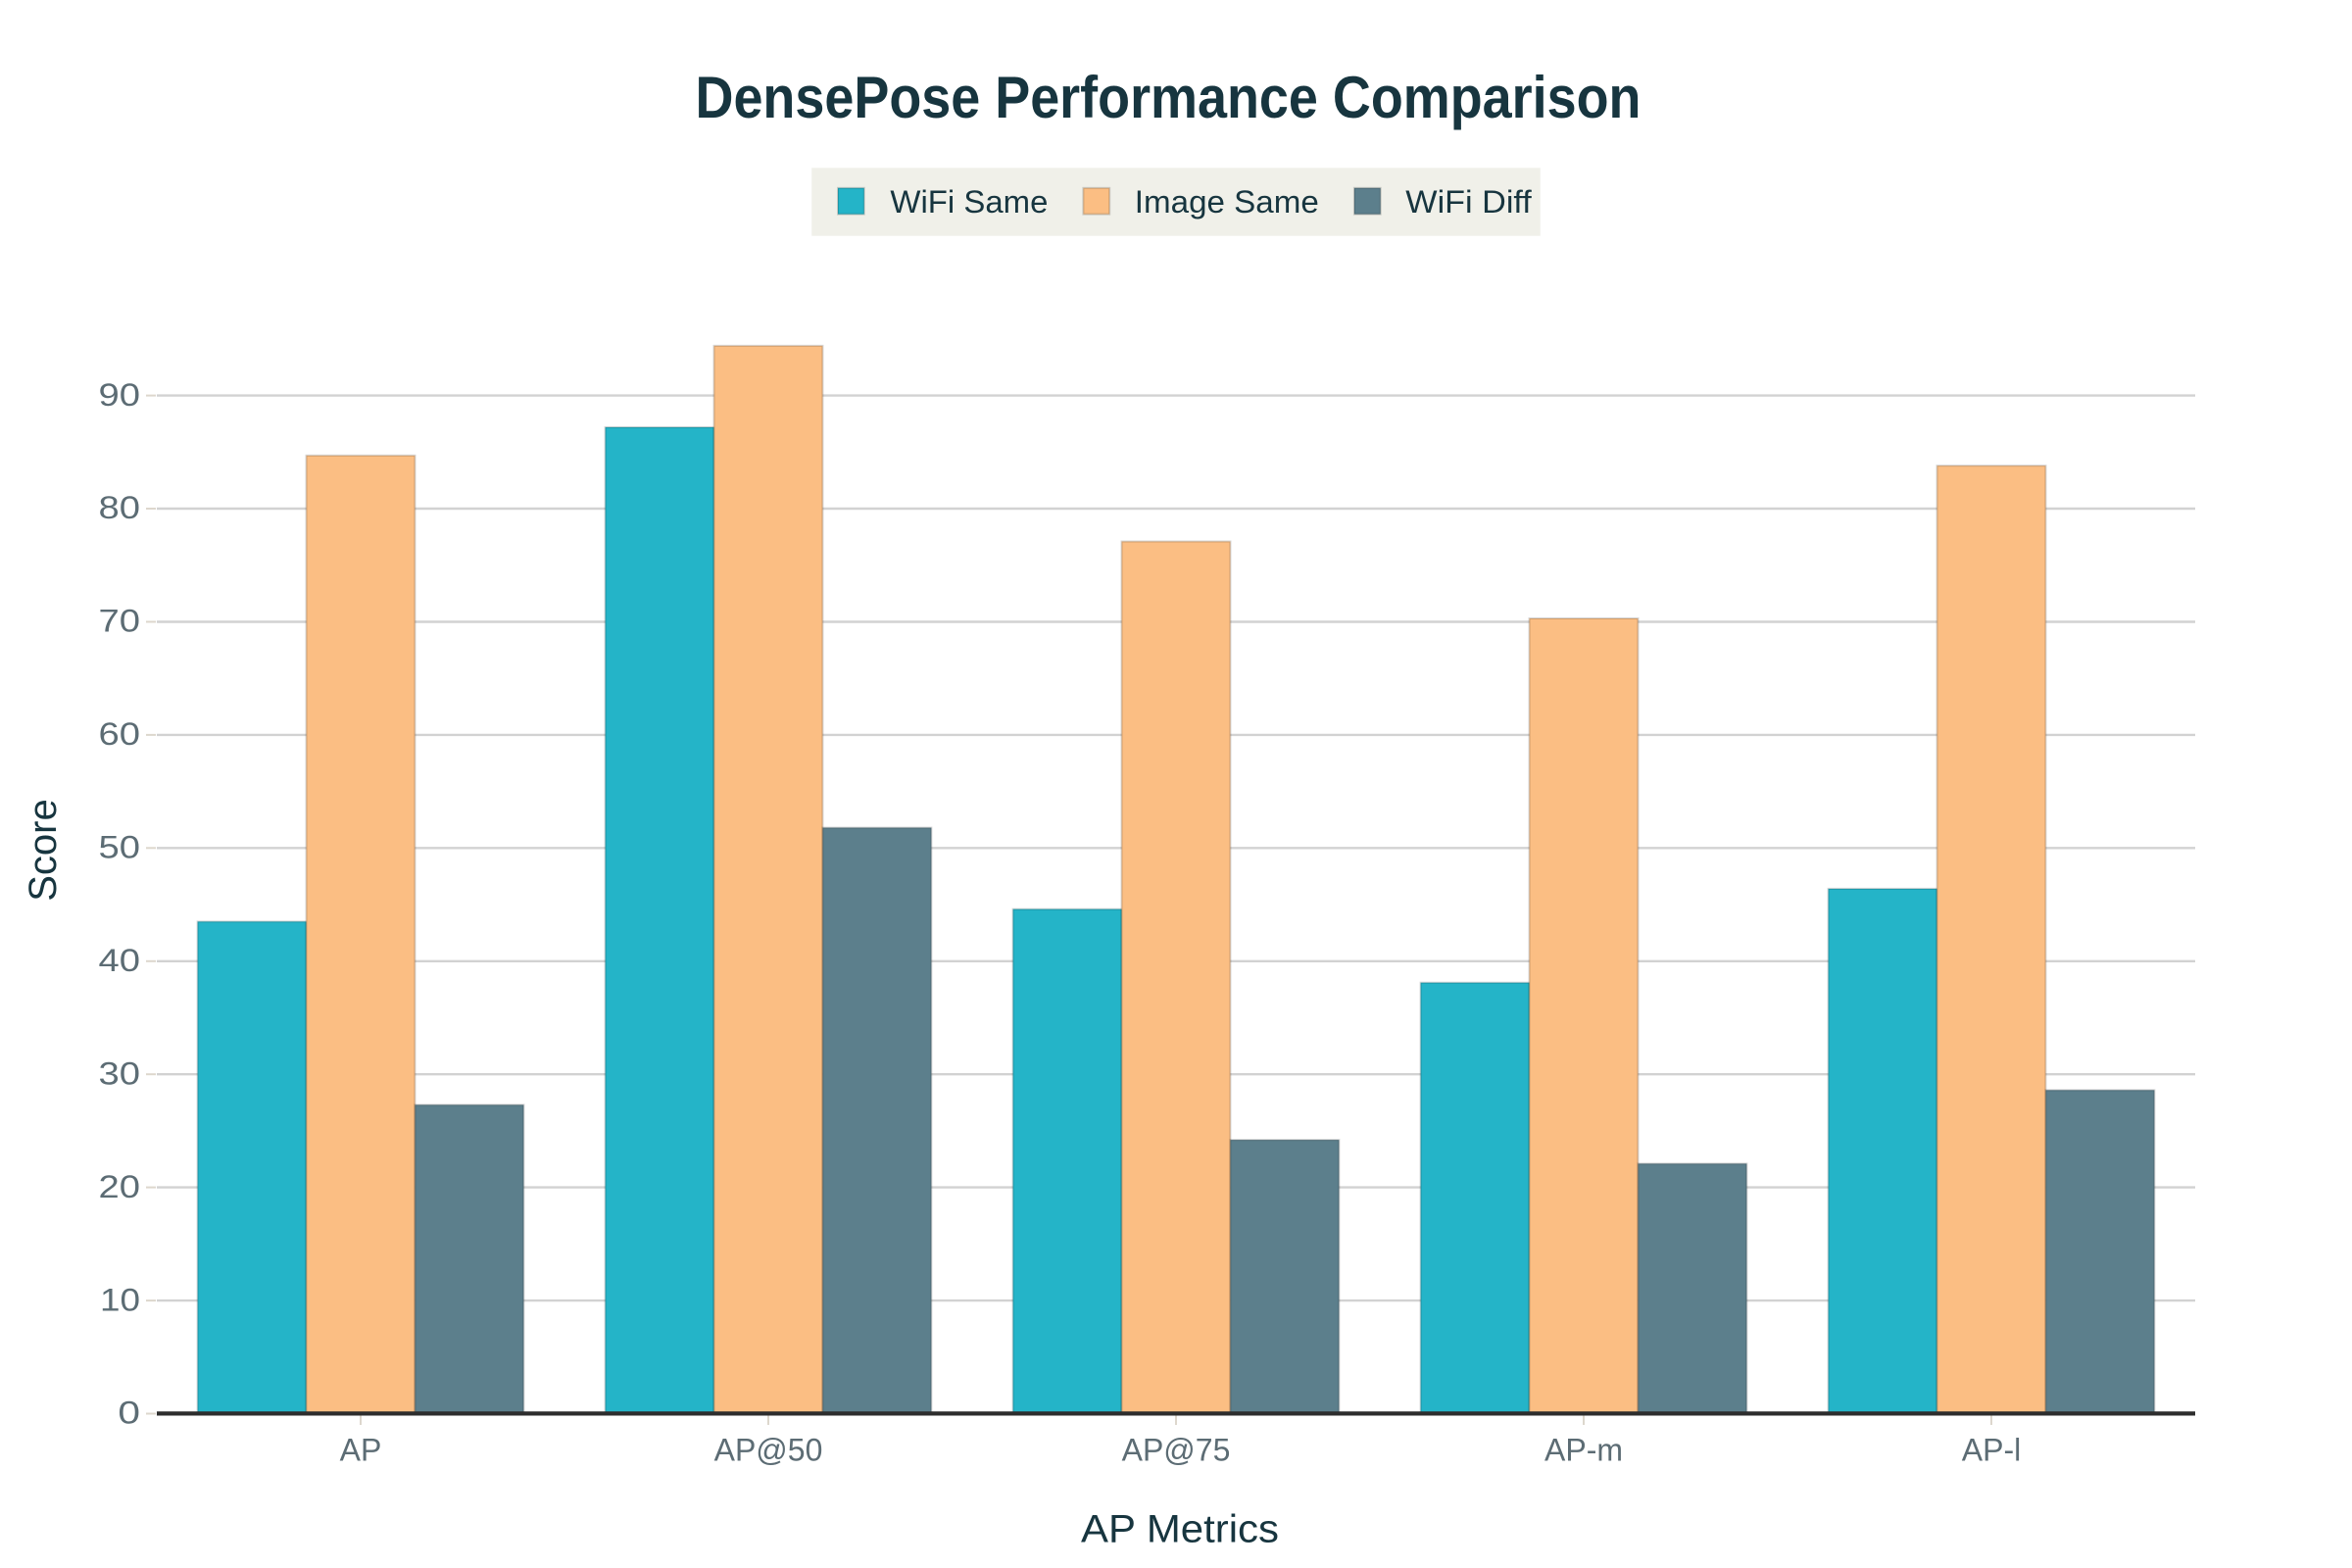  I want to click on svg-text: 70, so click(120, 621).